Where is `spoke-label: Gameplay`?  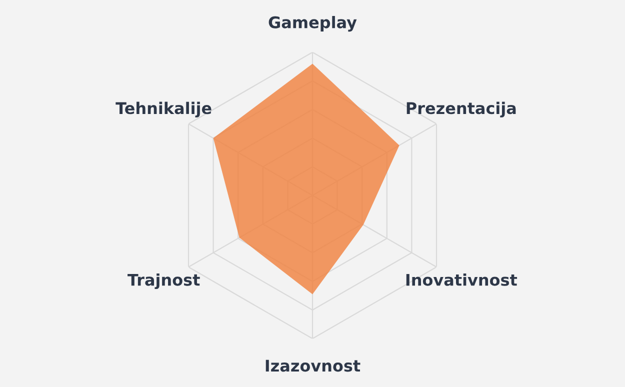 spoke-label: Gameplay is located at coordinates (312, 24).